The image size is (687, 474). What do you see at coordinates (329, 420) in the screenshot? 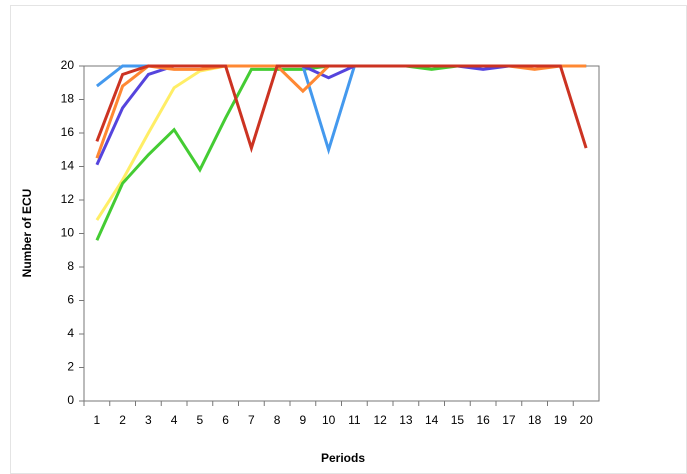
I see `x-tick-label: 10` at bounding box center [329, 420].